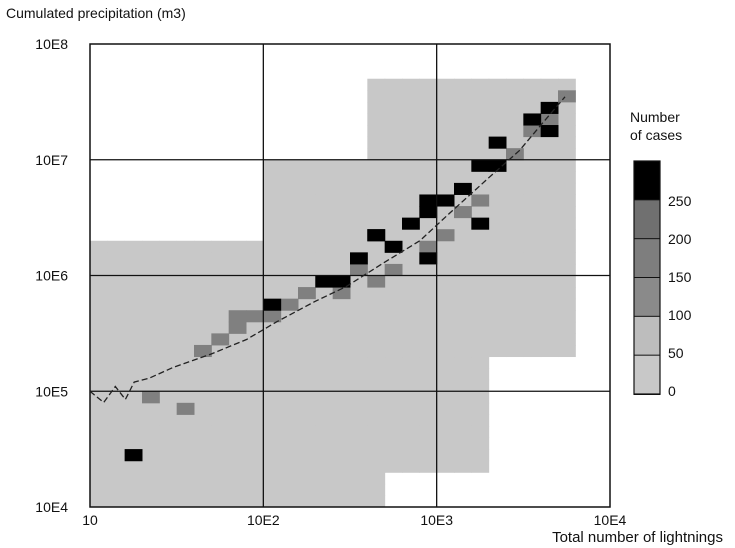  Describe the element at coordinates (51, 160) in the screenshot. I see `y-tick-label: 10E7` at that location.